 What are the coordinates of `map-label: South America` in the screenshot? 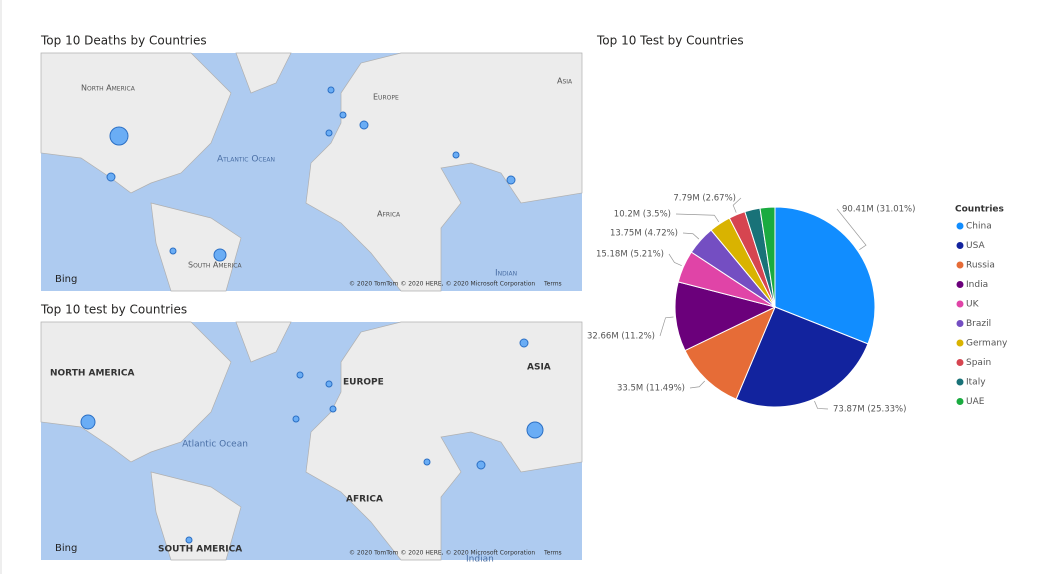 It's located at (215, 265).